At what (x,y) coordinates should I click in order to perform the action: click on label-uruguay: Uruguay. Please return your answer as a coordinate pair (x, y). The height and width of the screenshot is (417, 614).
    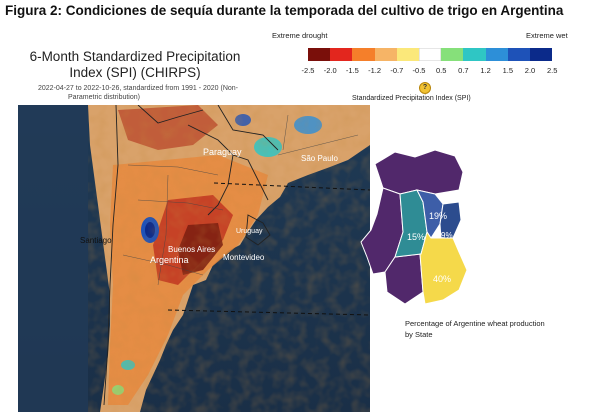
    Looking at the image, I should click on (249, 231).